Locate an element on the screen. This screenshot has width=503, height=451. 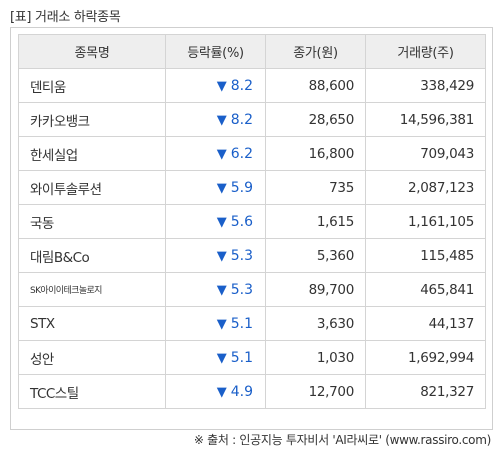
trade-volume: 1,161,105 is located at coordinates (425, 221).